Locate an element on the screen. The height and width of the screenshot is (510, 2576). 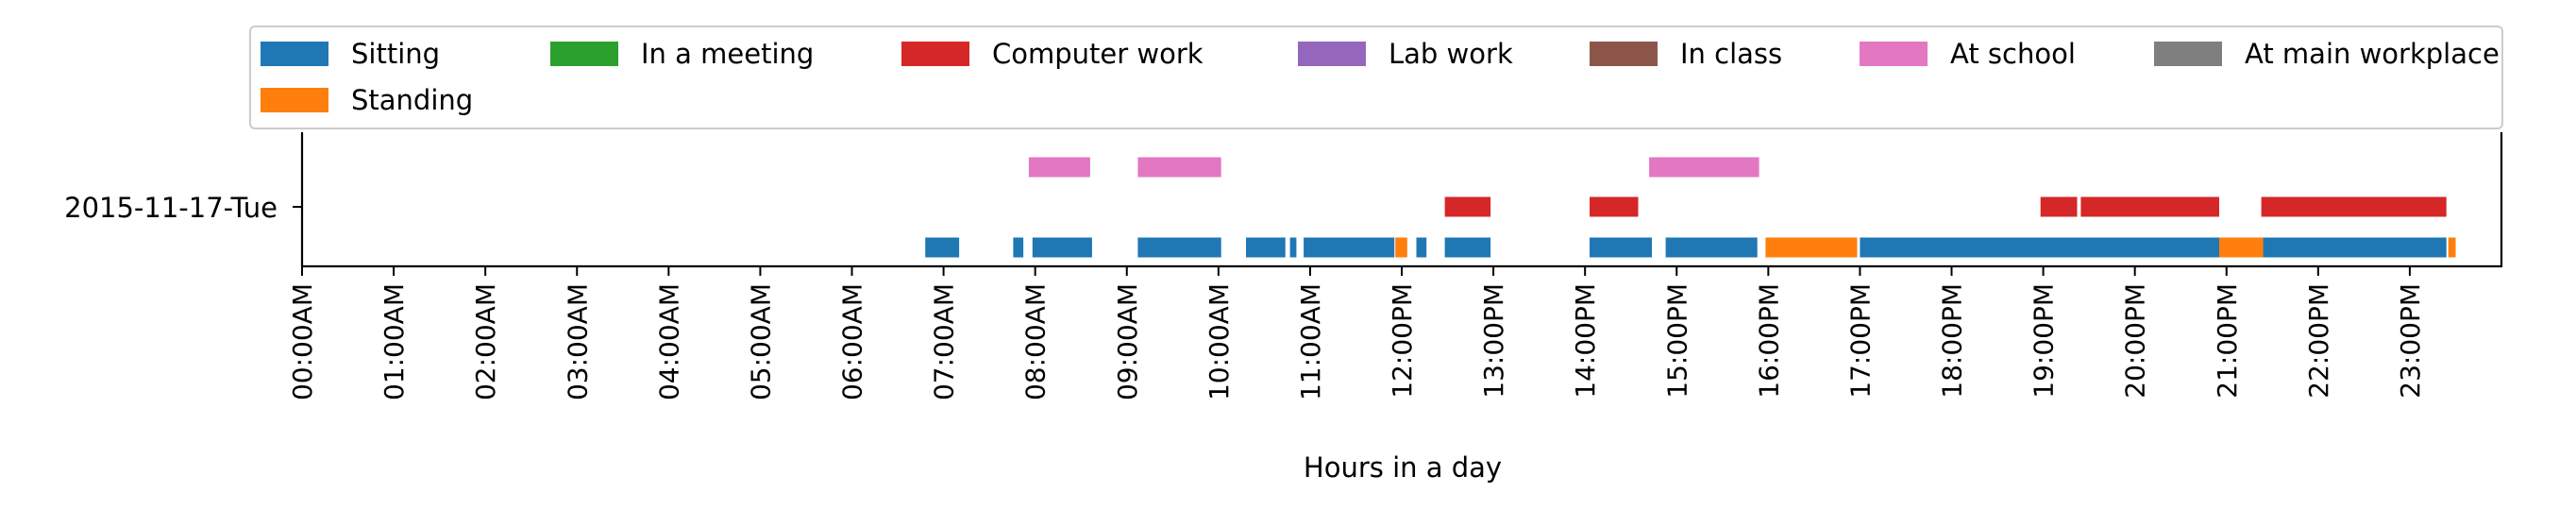
legend-label-at-school: At school is located at coordinates (2013, 54).